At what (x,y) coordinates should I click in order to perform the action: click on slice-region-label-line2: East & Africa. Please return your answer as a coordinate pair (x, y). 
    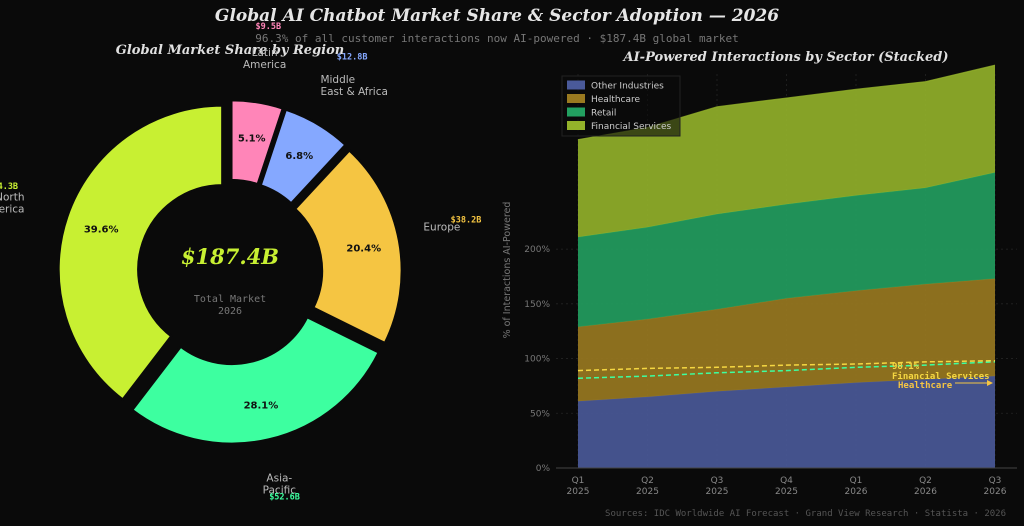
    Looking at the image, I should click on (353, 92).